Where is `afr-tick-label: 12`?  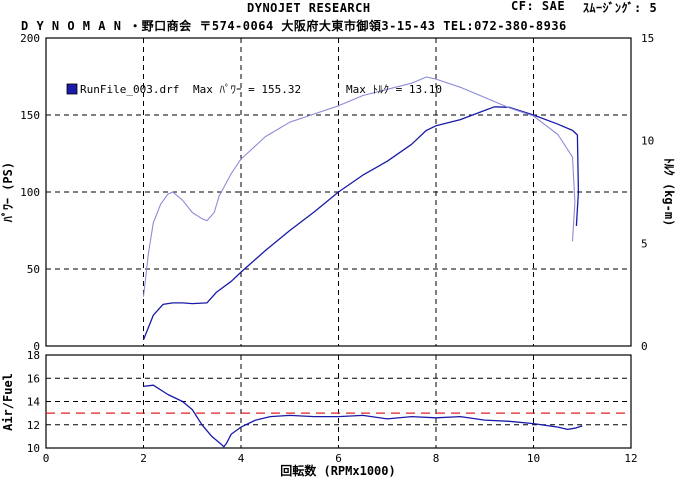 afr-tick-label: 12 is located at coordinates (33, 425).